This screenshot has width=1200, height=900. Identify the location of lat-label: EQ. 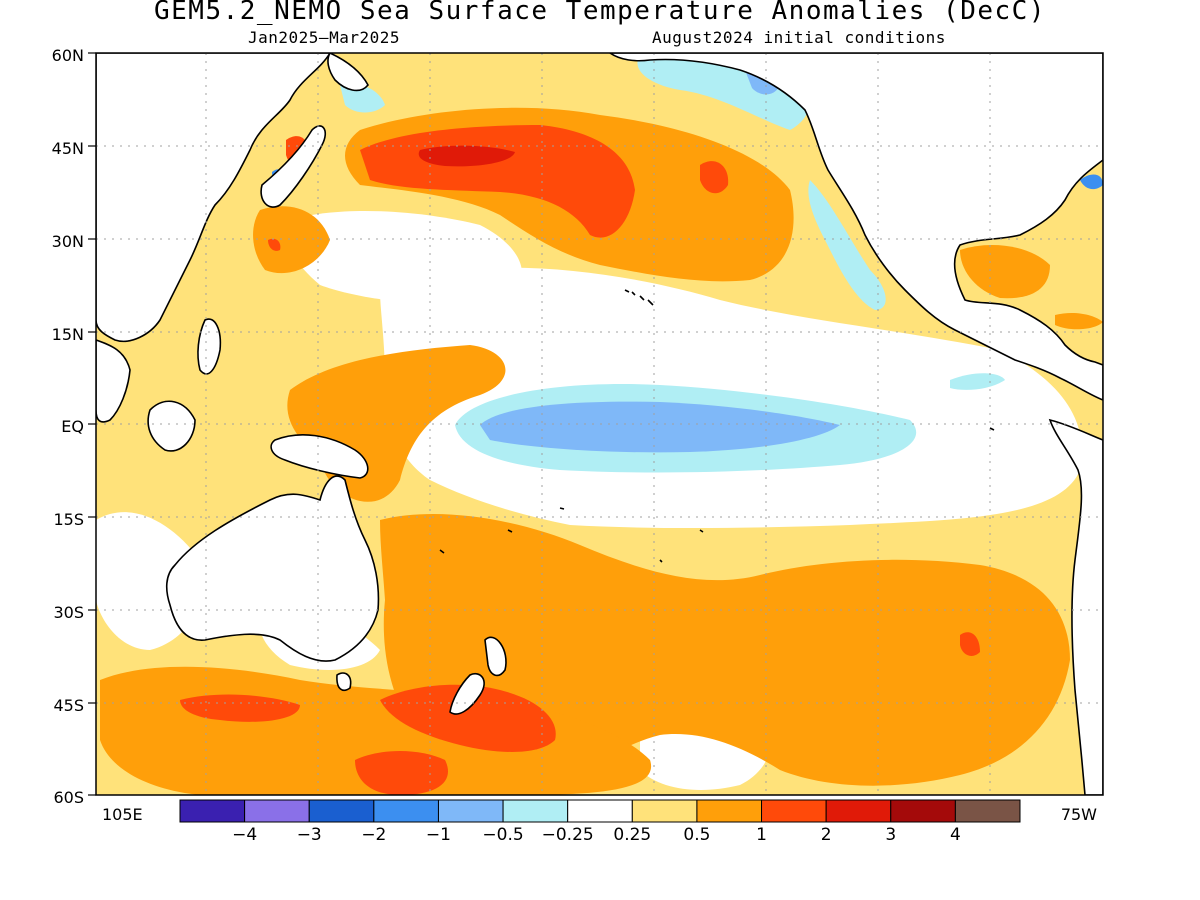
(72, 426).